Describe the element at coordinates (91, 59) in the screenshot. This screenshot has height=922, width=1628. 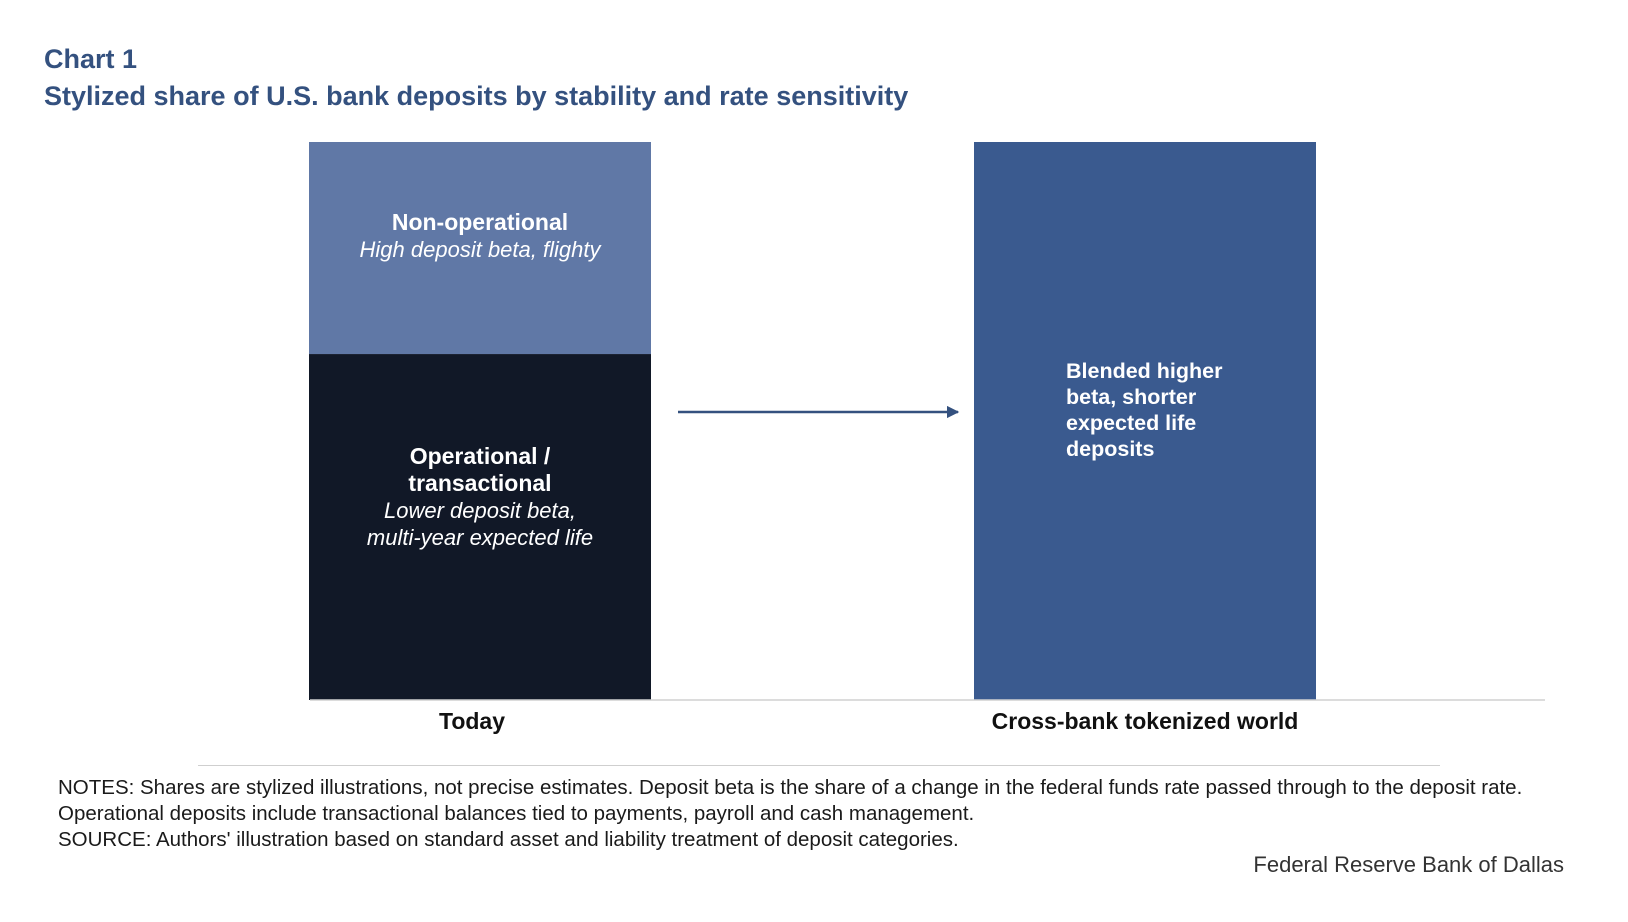
I see `chart-label: Chart 1` at that location.